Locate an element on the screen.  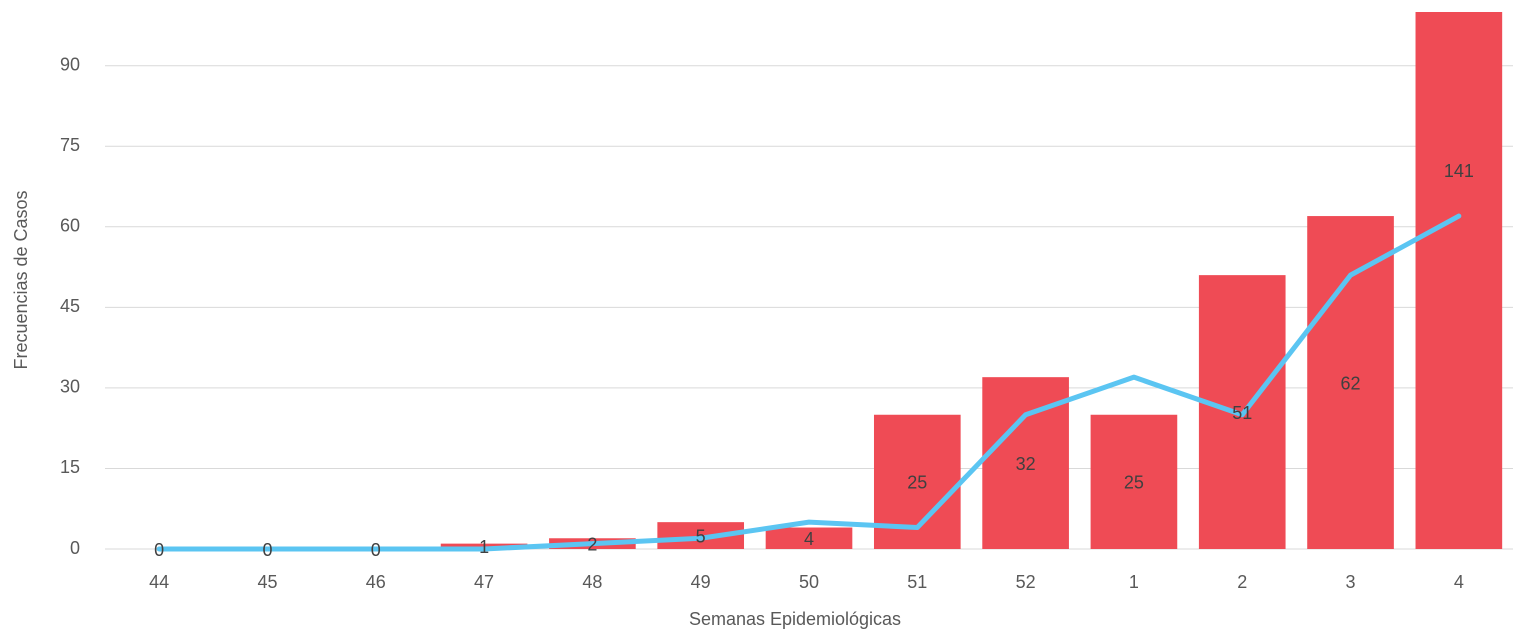
y-axis-title: Frecuencias de Casos is located at coordinates (21, 279).